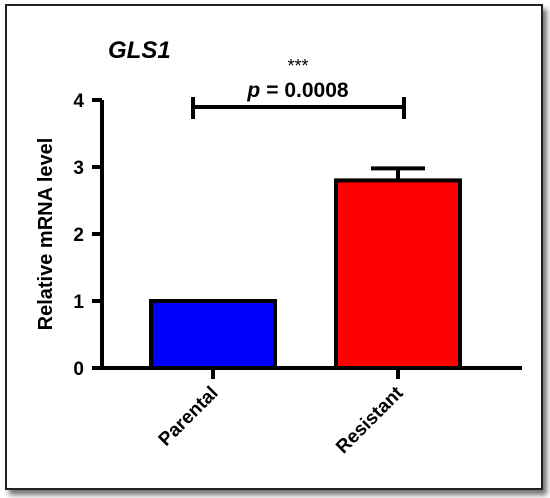 This screenshot has width=550, height=498. I want to click on y-tick-label-2: 2, so click(78, 235).